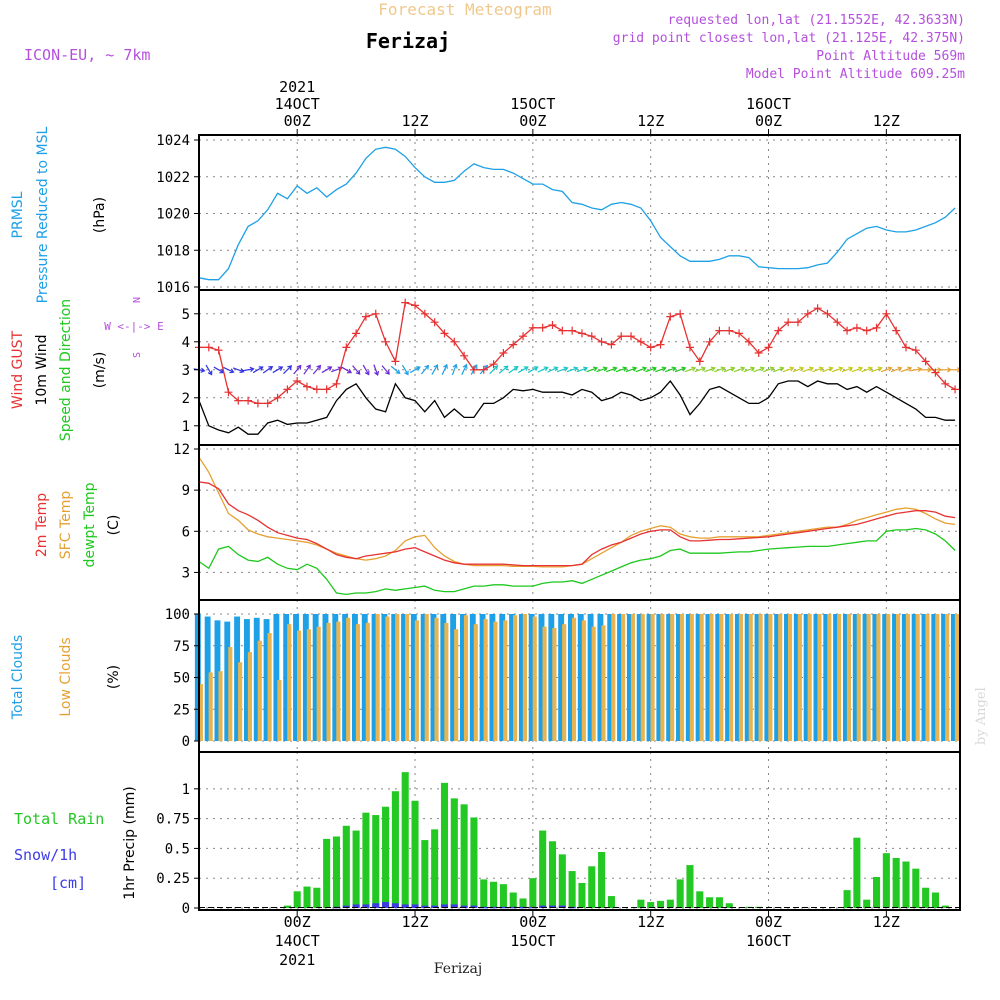  Describe the element at coordinates (886, 922) in the screenshot. I see `bottom-time-label: 12Z` at that location.